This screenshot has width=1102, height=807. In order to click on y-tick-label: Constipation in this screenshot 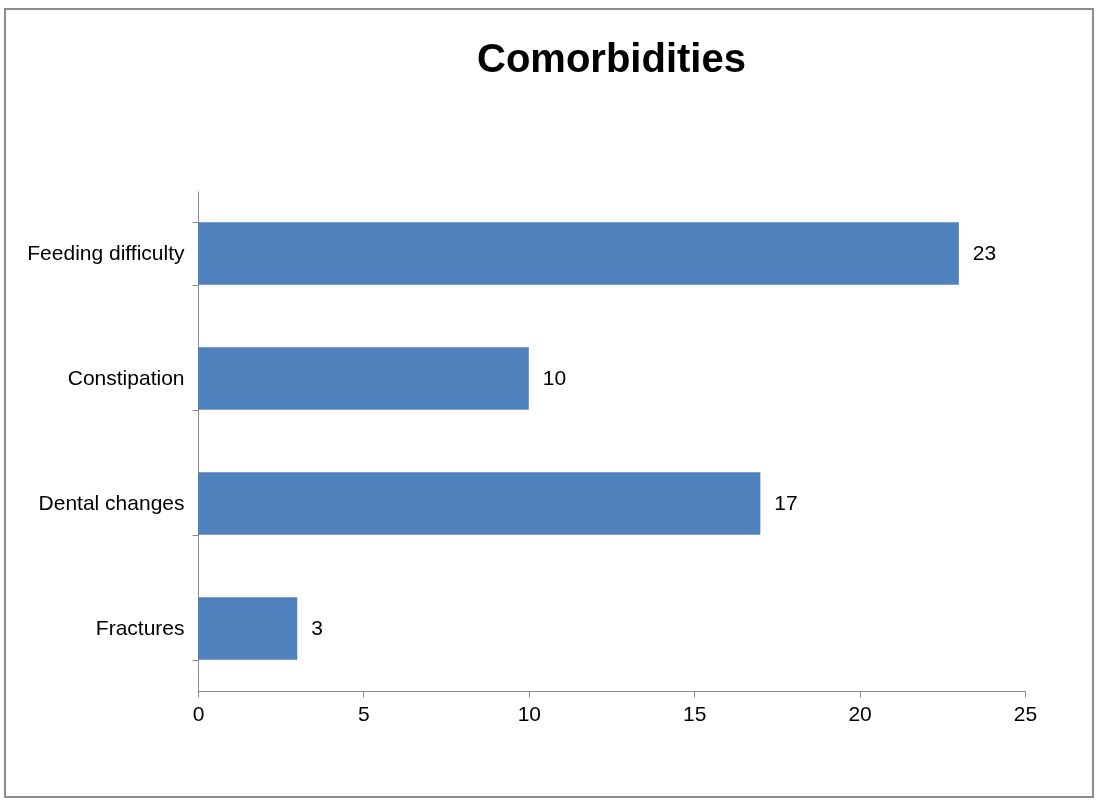, I will do `click(126, 377)`.